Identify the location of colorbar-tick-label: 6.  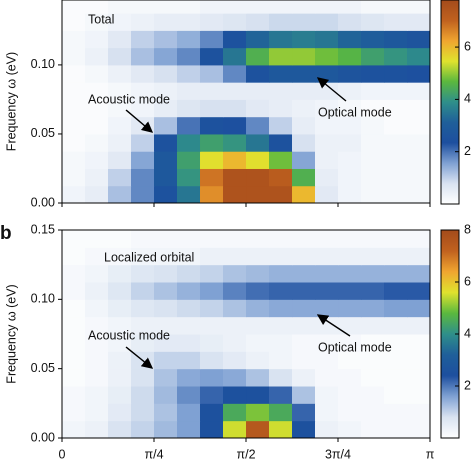
(467, 46).